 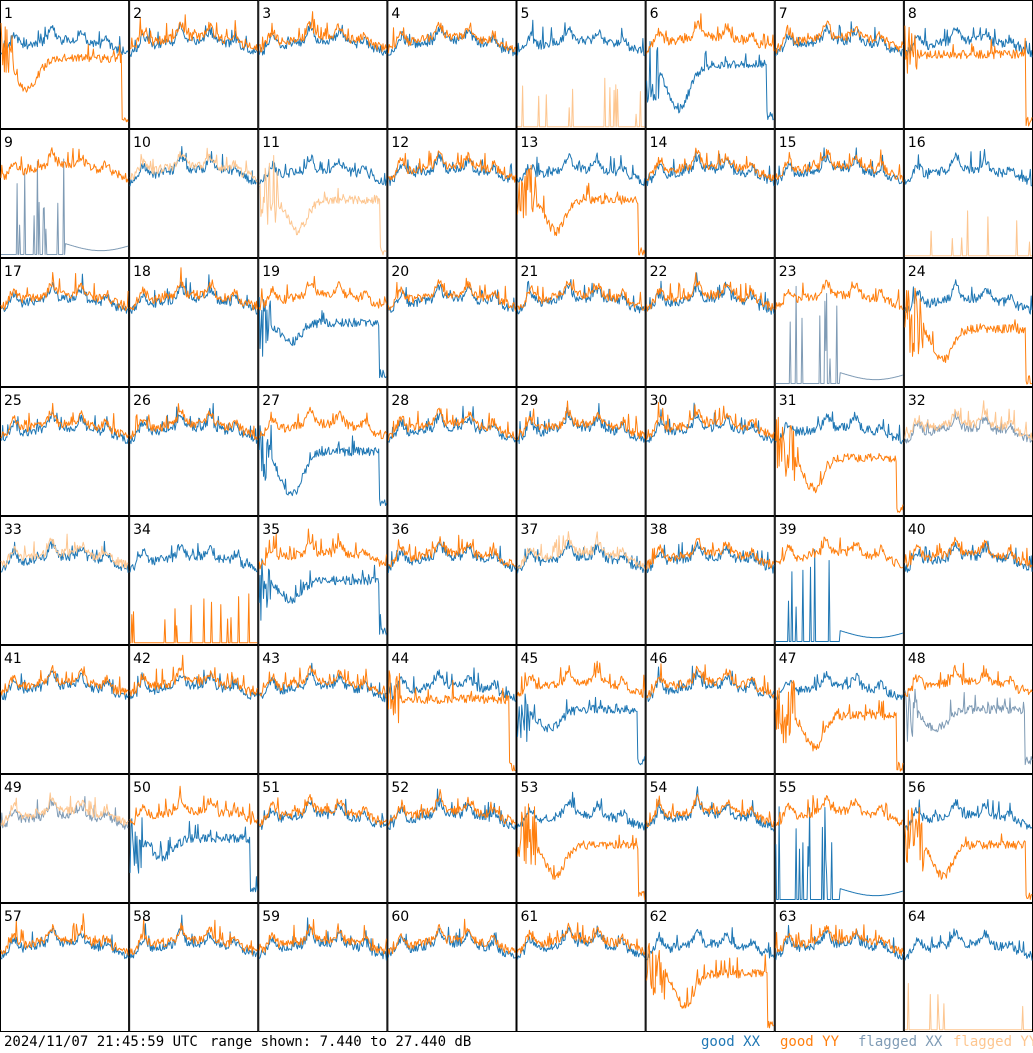 I want to click on panel-label: 7, so click(x=783, y=14).